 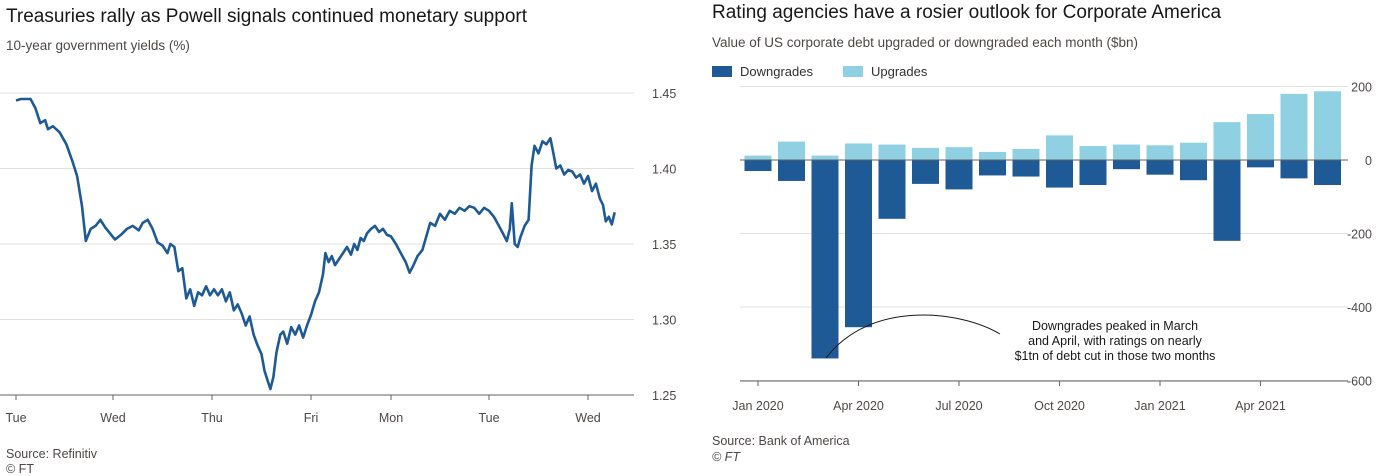 I want to click on x-tick-label: Oct 2020, so click(x=1059, y=406).